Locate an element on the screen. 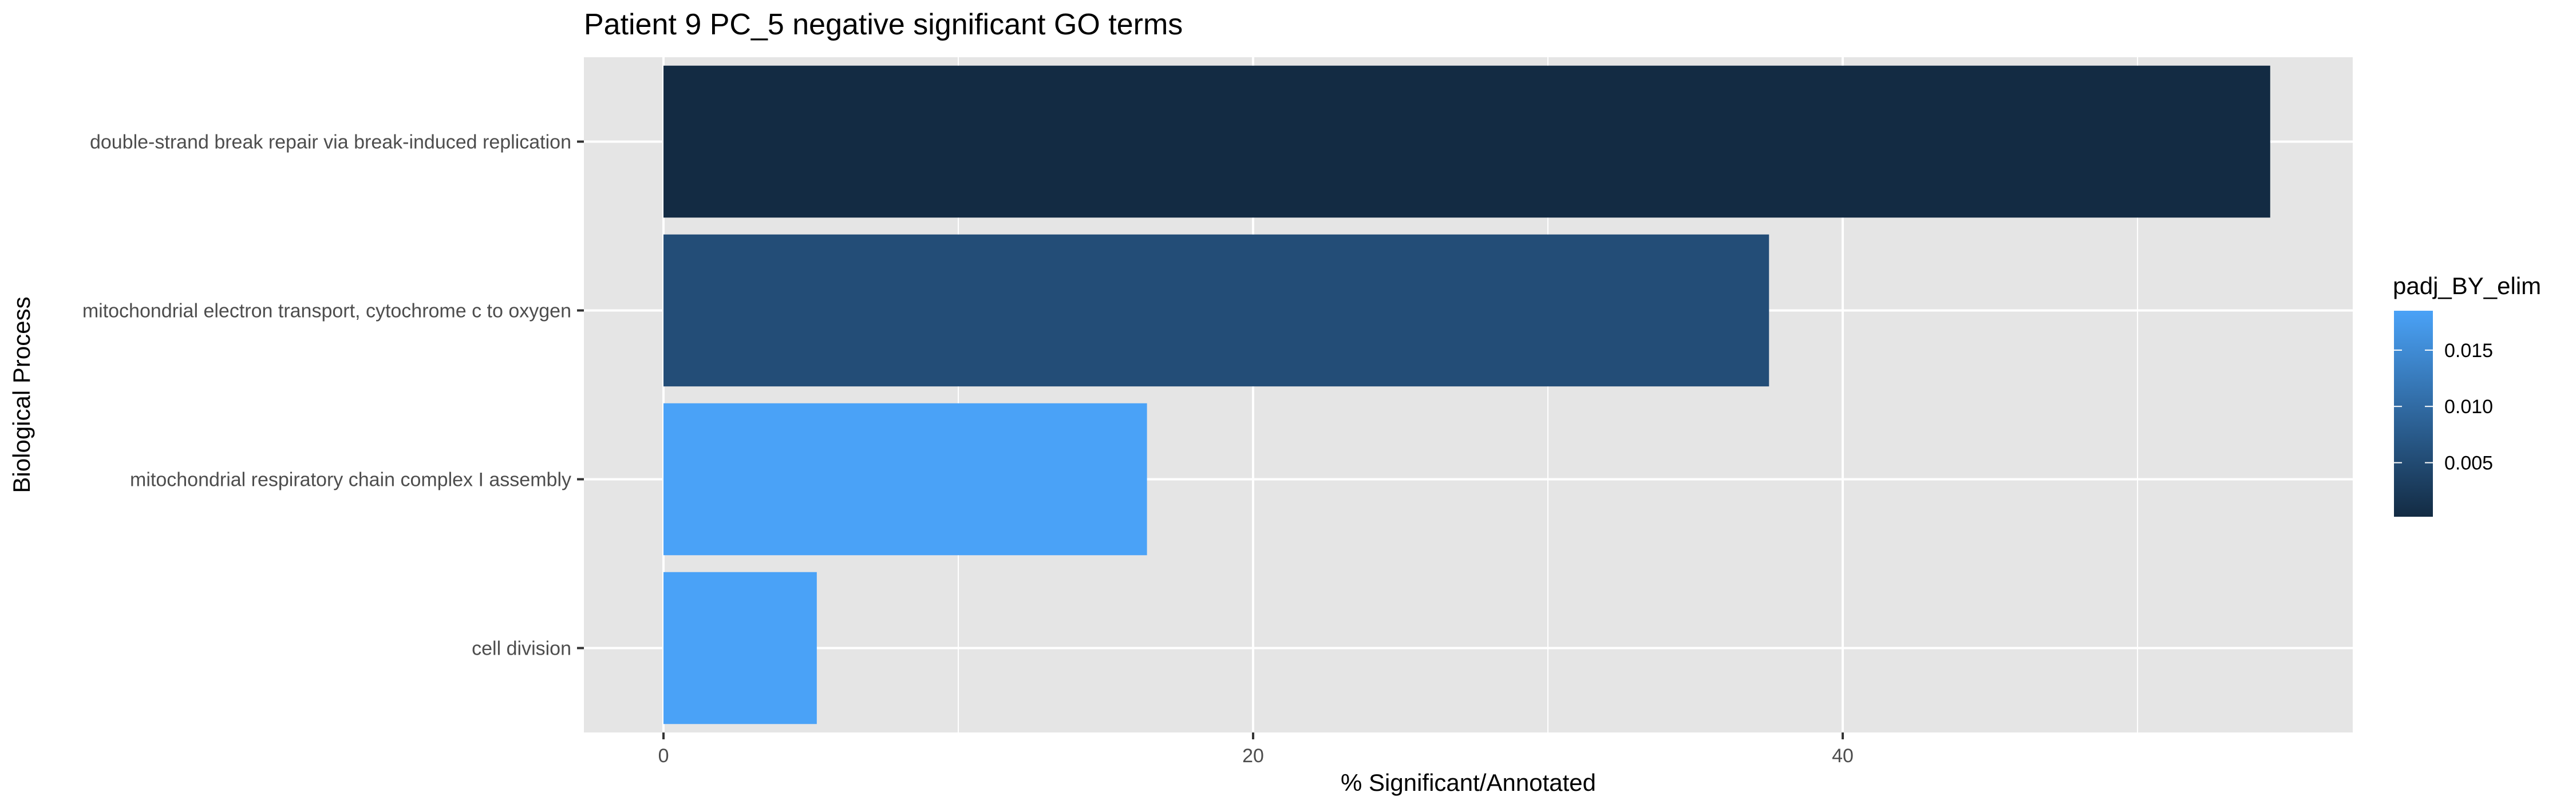 This screenshot has width=2576, height=808. legend-tick-label: 0.005 is located at coordinates (2468, 463).